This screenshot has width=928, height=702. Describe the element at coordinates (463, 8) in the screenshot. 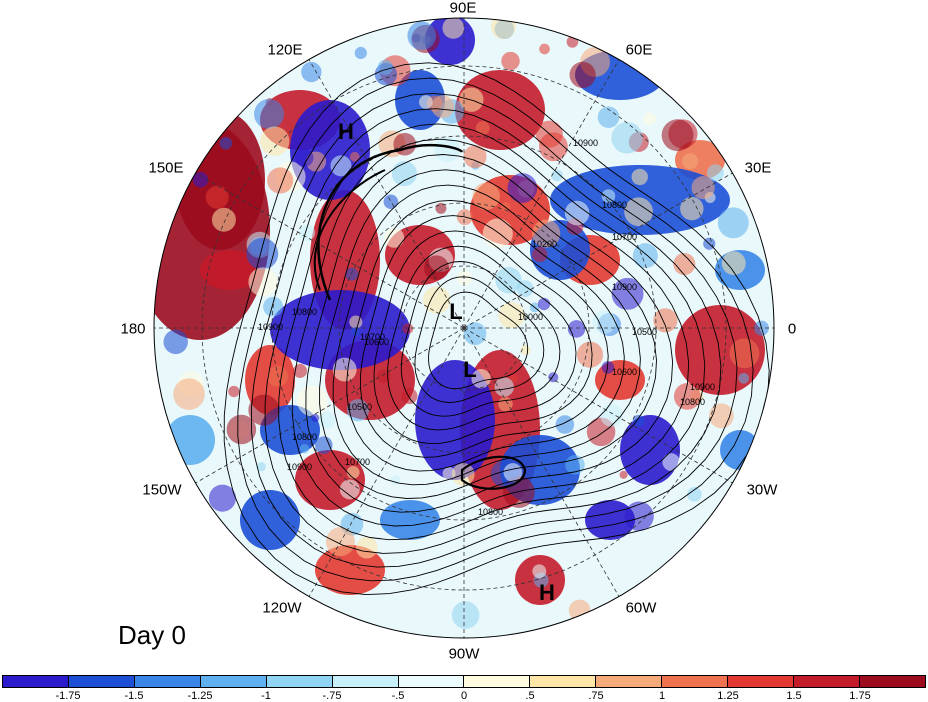

I see `label-90e: 90E` at that location.